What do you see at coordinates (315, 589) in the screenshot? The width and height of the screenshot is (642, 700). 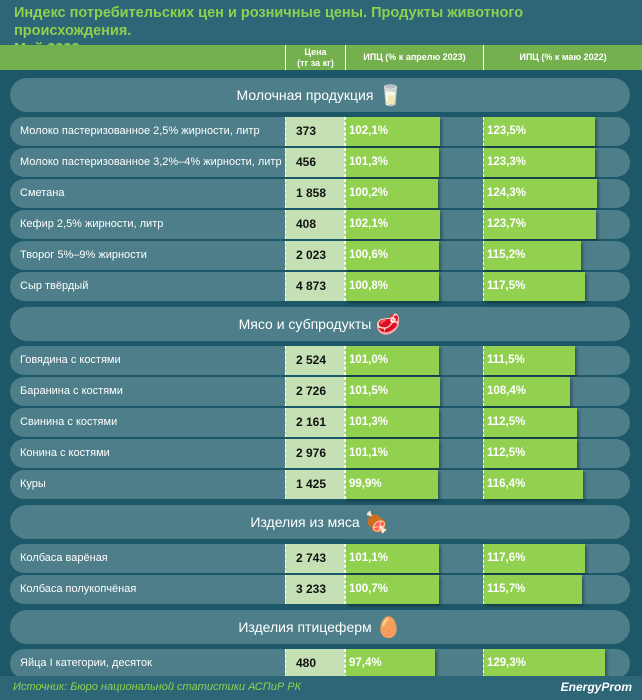 I see `price-cell: 3 233` at bounding box center [315, 589].